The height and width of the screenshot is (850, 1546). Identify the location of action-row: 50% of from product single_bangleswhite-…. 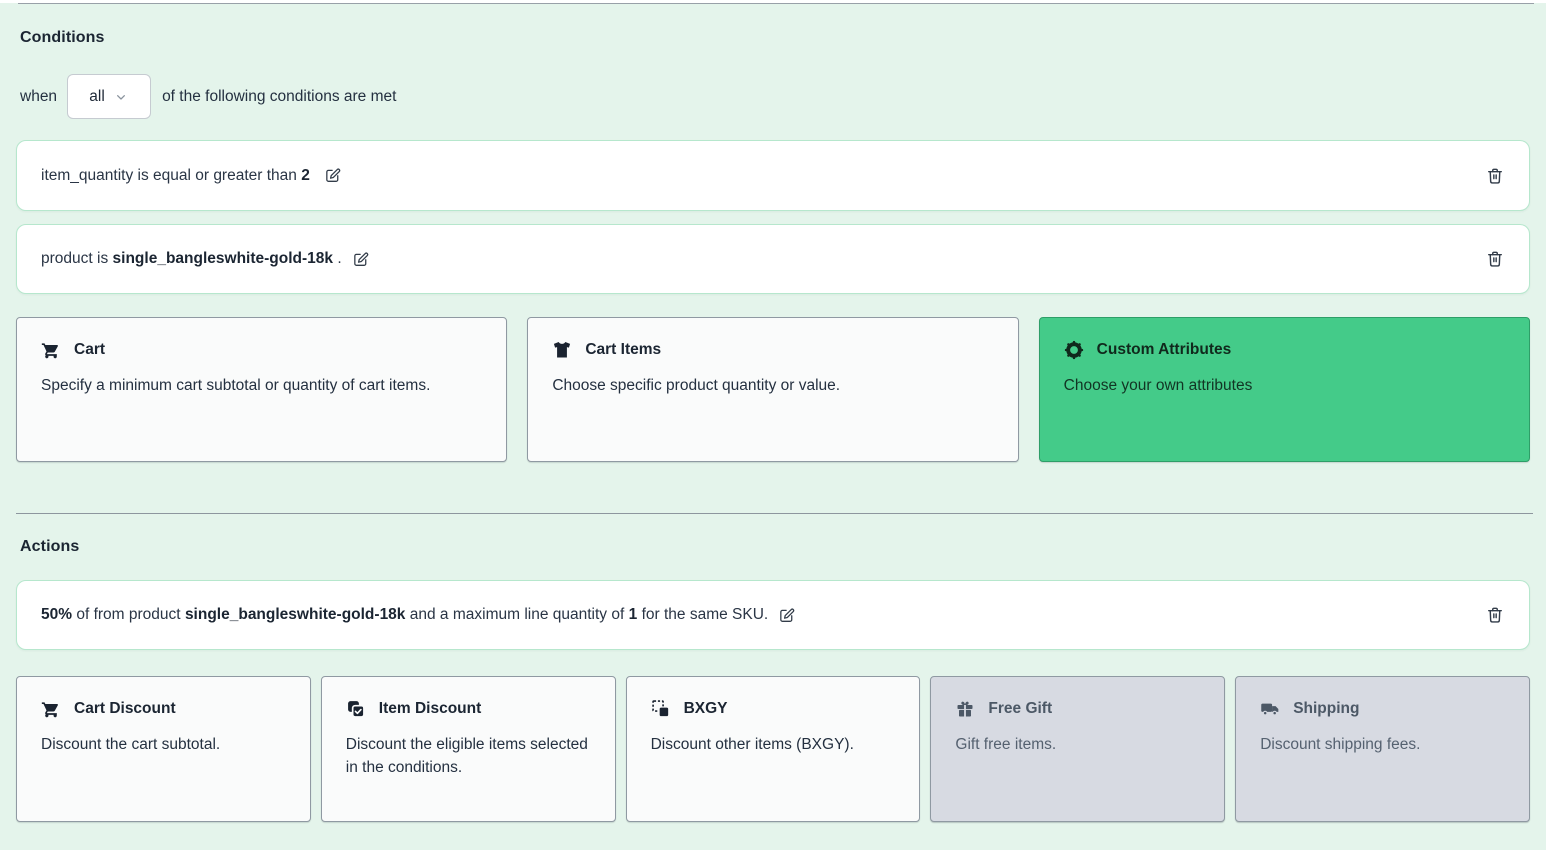
(773, 615).